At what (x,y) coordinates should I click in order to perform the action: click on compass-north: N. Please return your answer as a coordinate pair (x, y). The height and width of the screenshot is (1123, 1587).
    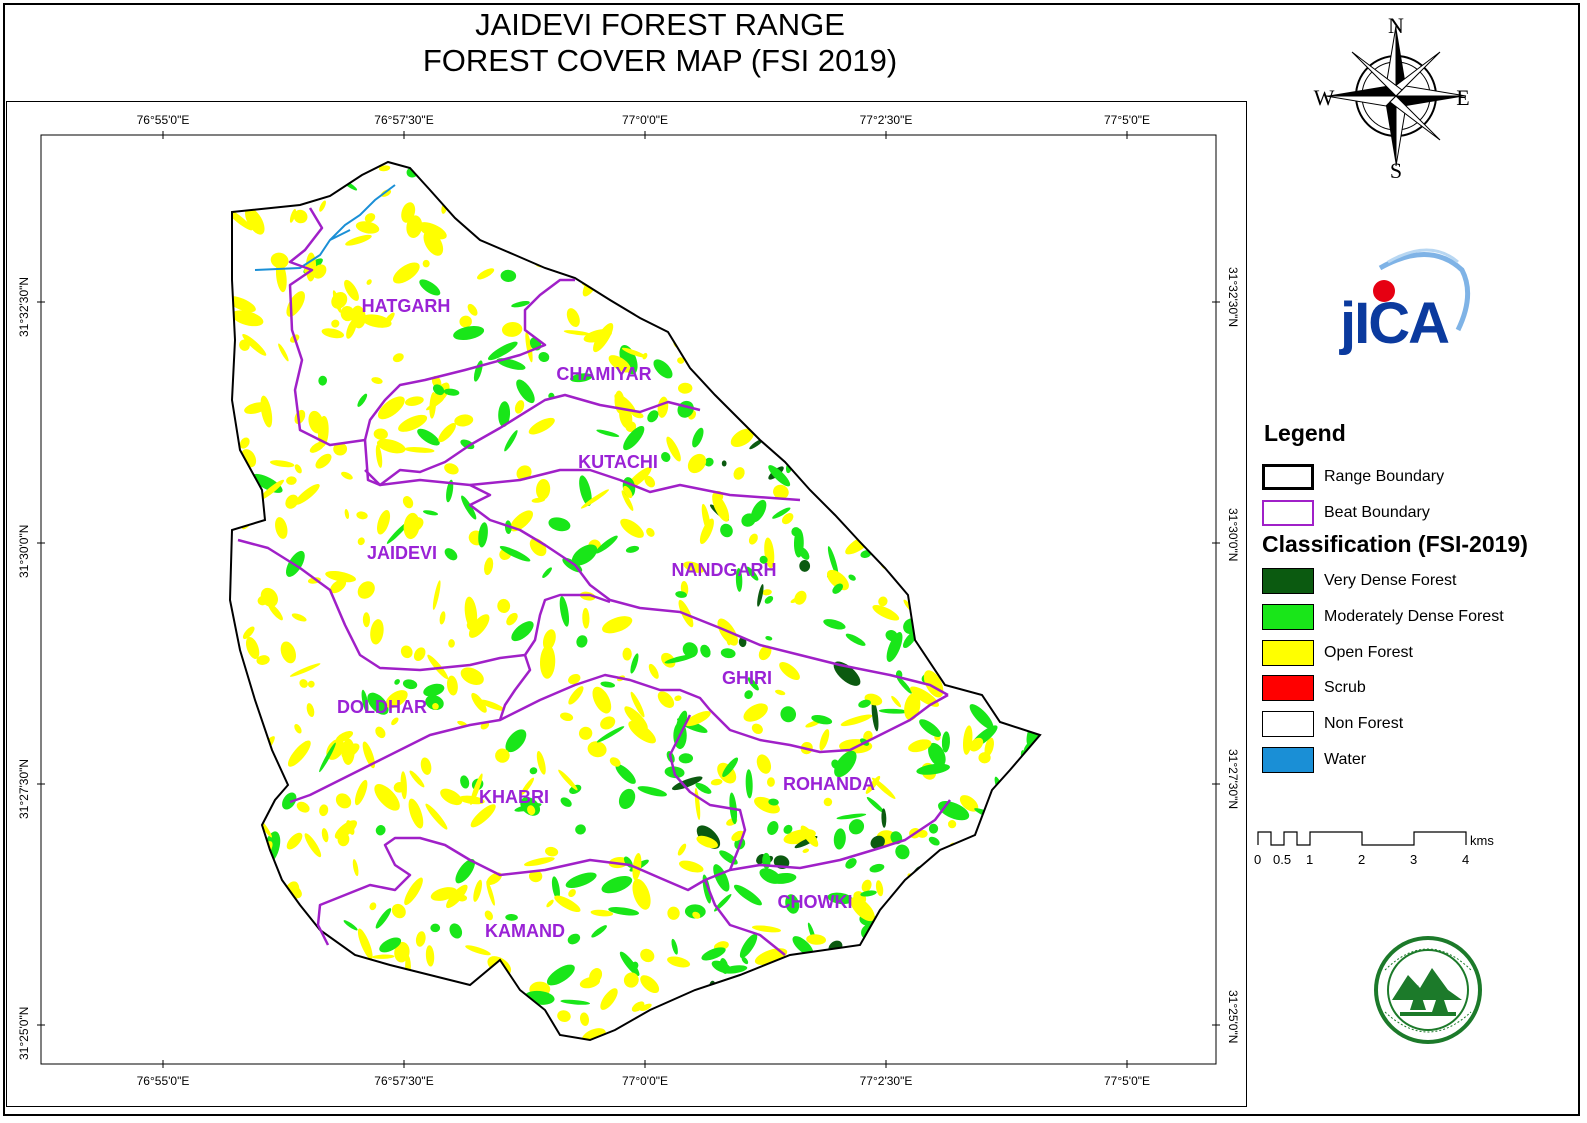
    Looking at the image, I should click on (1396, 25).